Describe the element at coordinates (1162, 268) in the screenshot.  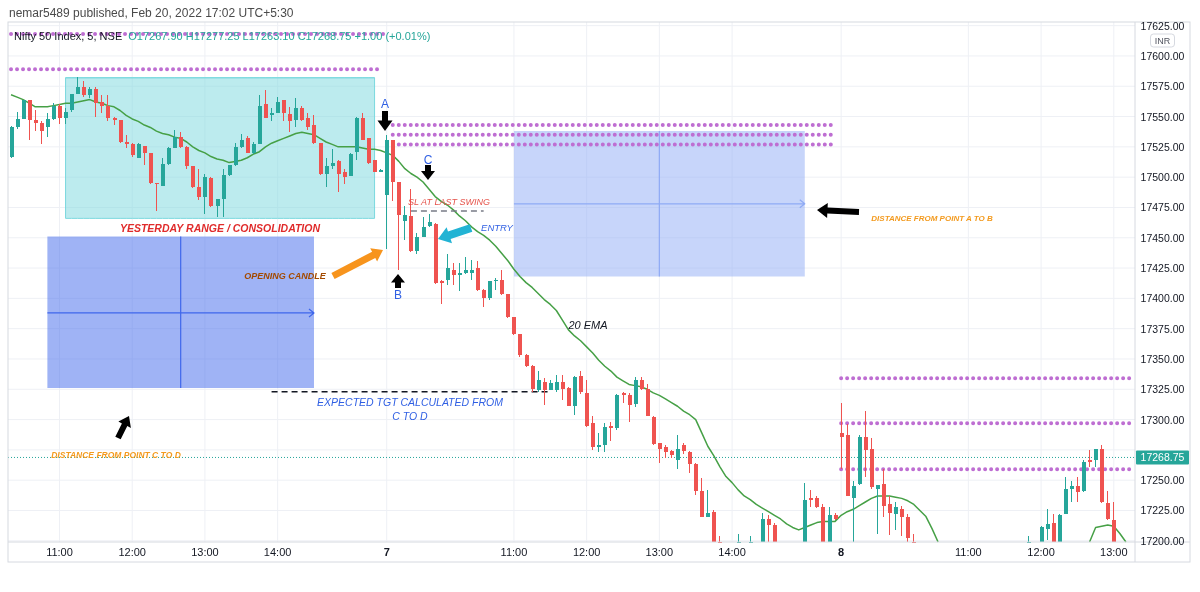
I see `y-tick-label: 17425.00` at that location.